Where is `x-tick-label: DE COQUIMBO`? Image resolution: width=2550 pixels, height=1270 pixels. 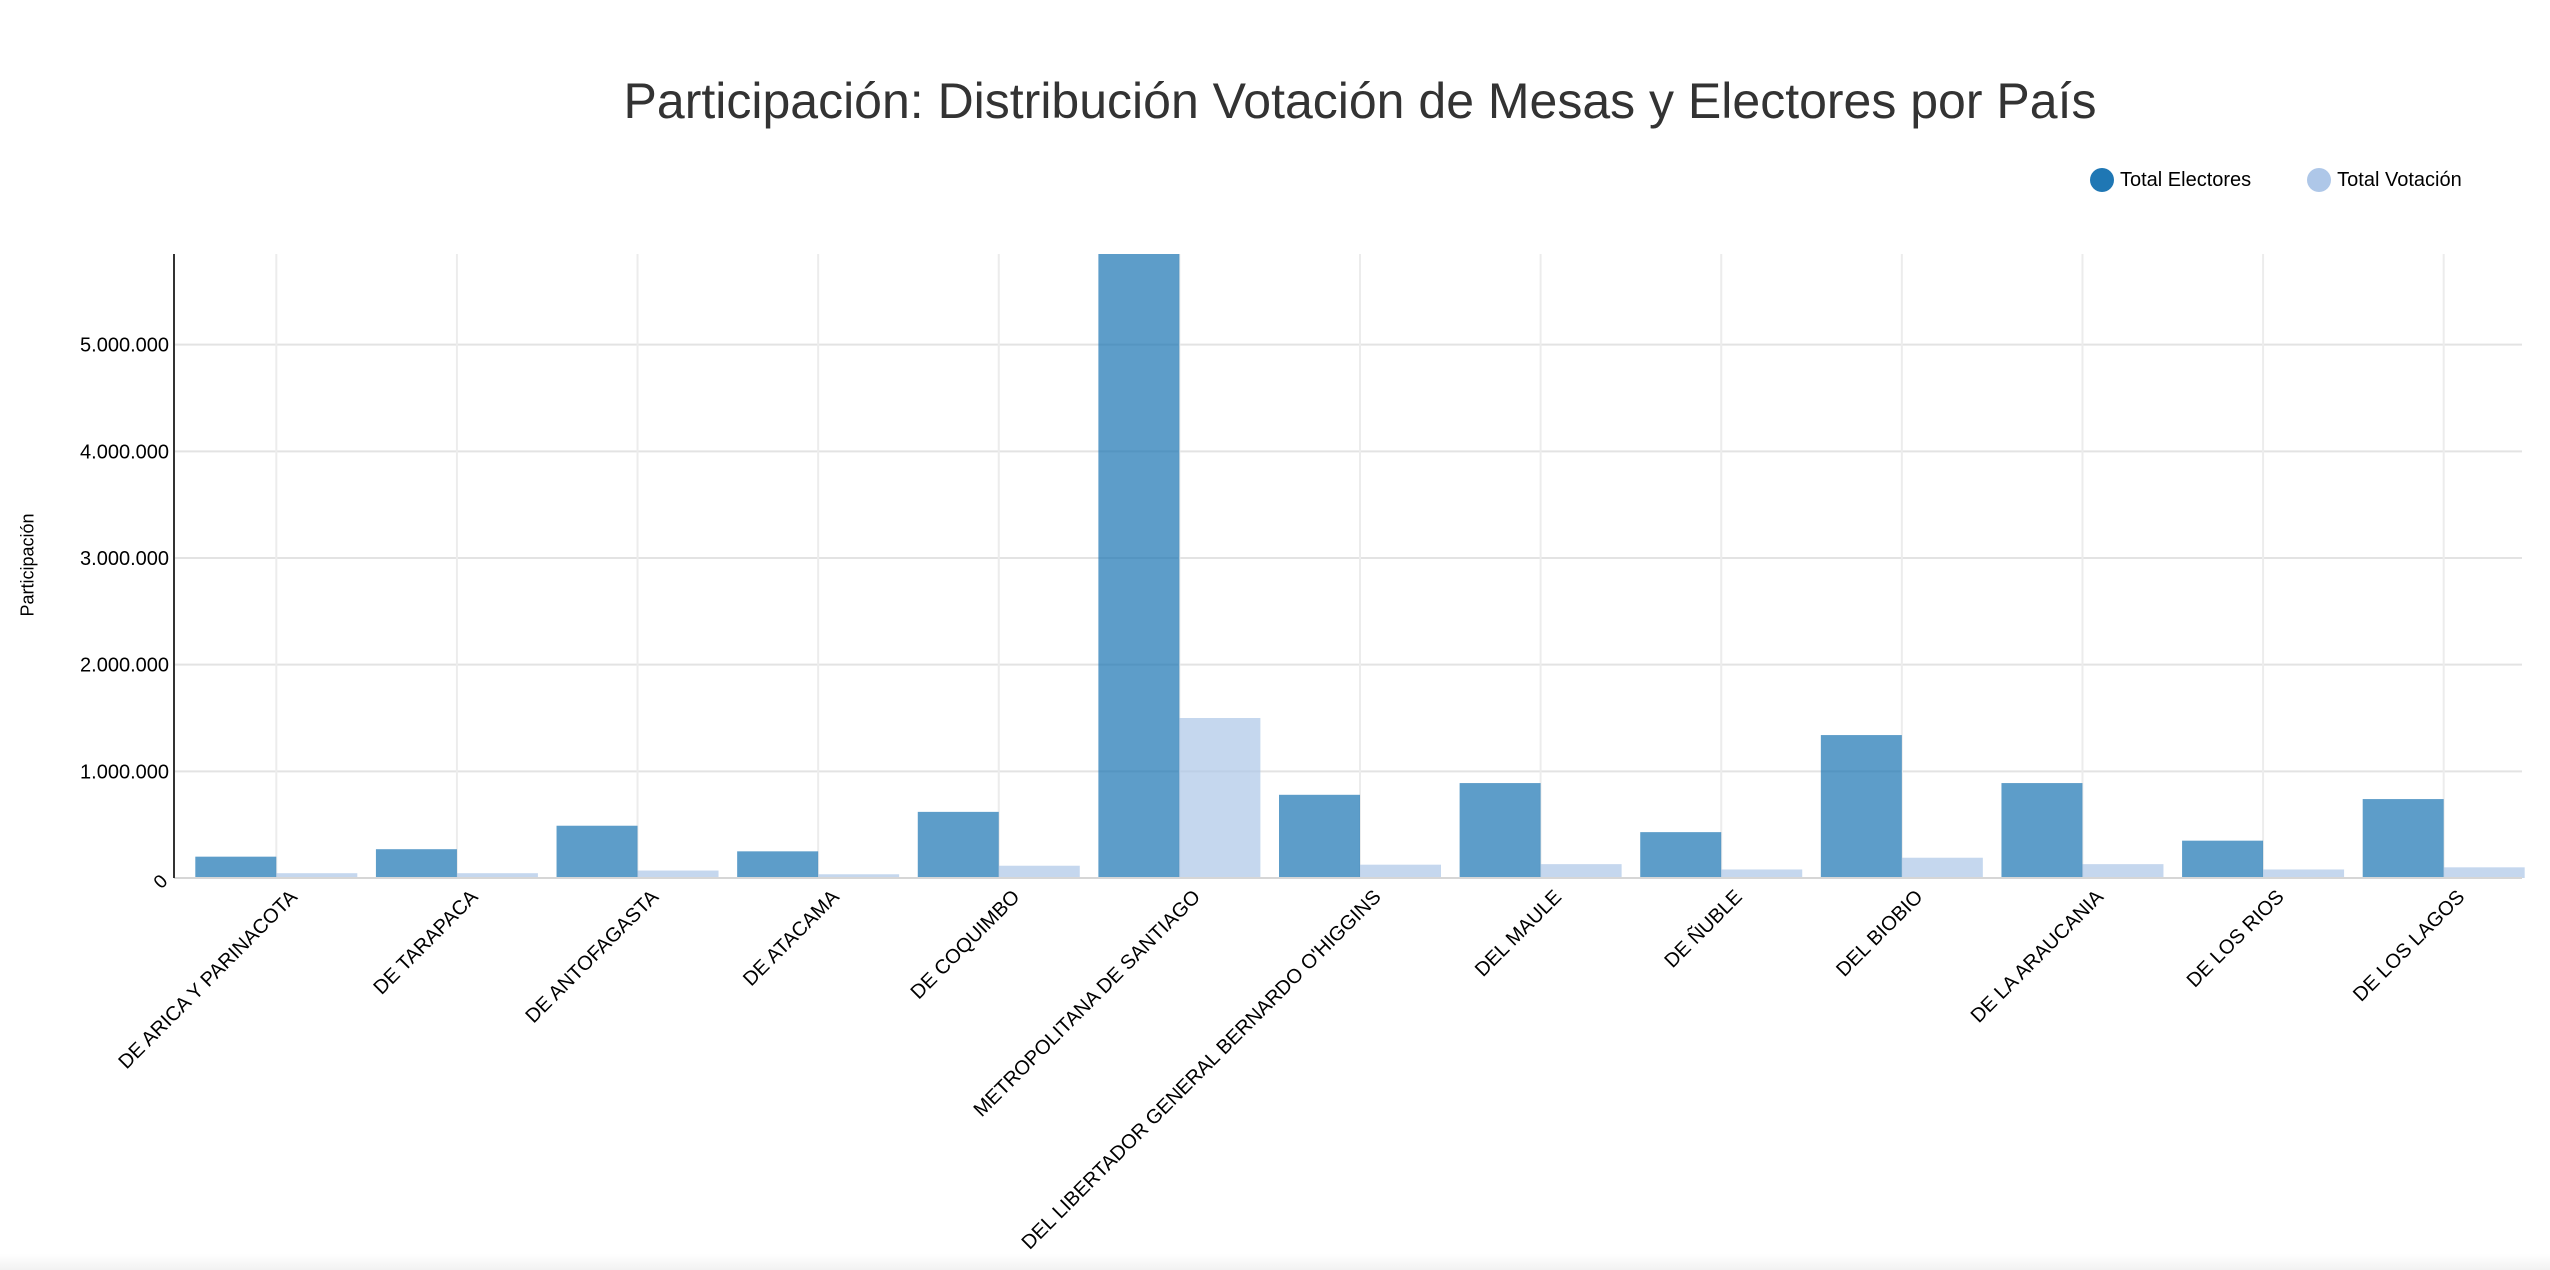
x-tick-label: DE COQUIMBO is located at coordinates (966, 945).